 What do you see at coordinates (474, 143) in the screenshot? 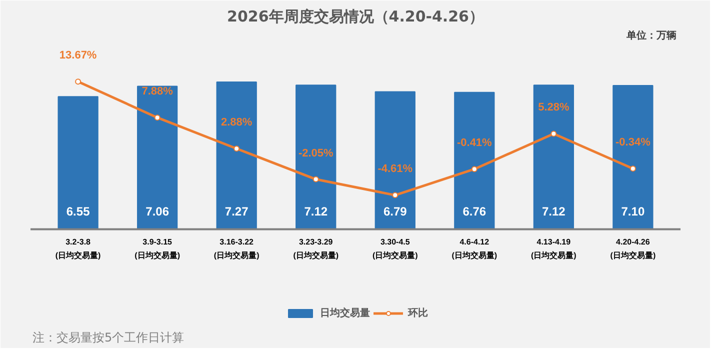
I see `data-label: -0.41%` at bounding box center [474, 143].